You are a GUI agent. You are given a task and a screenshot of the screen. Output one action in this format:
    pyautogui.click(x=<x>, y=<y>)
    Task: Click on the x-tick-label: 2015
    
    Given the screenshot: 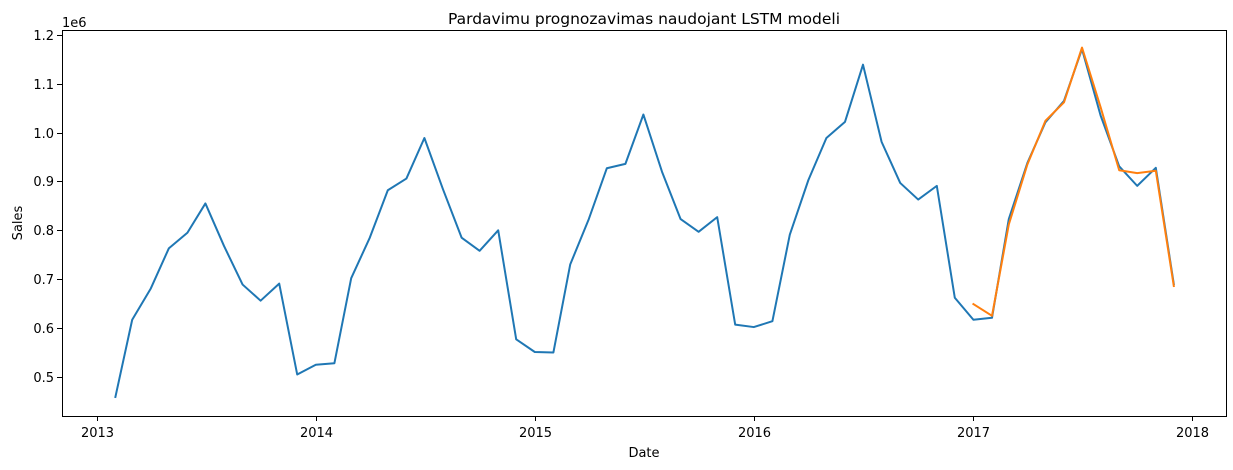 What is the action you would take?
    pyautogui.click(x=535, y=433)
    